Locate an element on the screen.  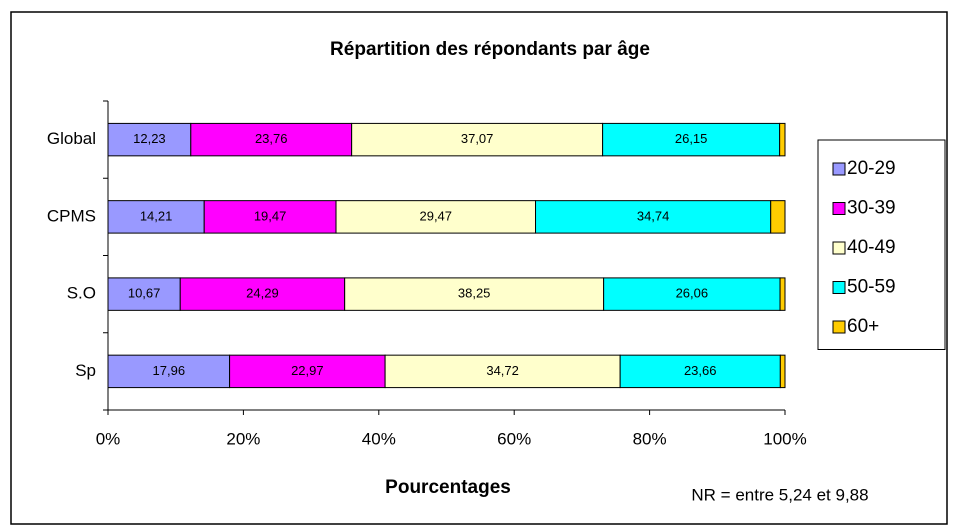
data-label: 23,66 is located at coordinates (700, 370).